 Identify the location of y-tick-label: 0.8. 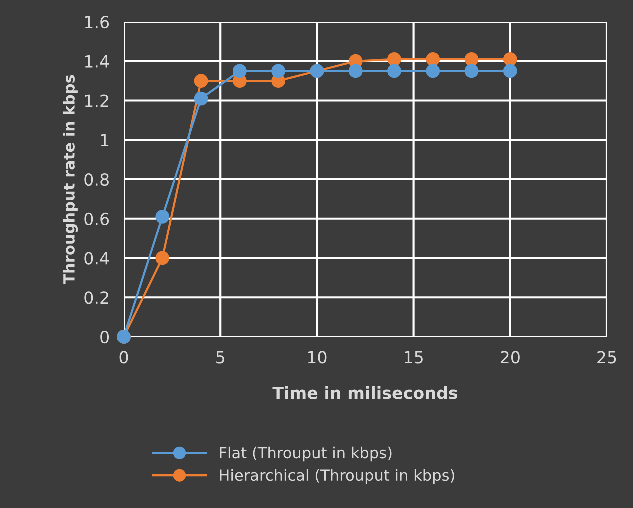
(96, 179).